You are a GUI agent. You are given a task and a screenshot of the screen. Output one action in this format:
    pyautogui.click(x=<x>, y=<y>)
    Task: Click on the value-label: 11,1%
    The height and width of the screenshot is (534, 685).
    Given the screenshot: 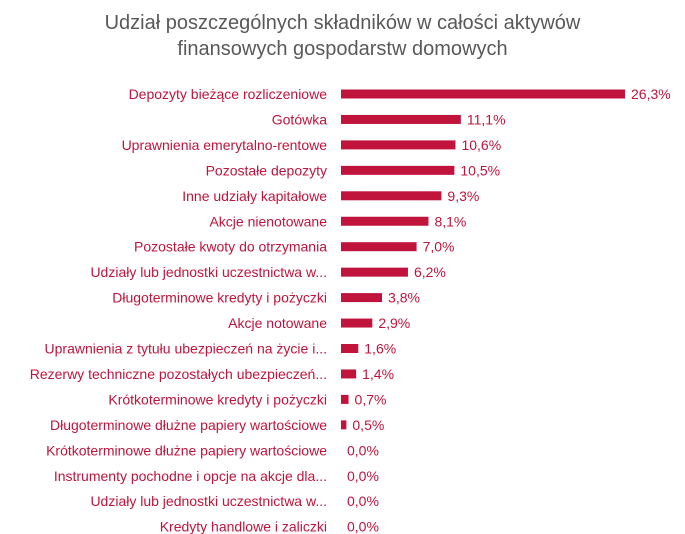 What is the action you would take?
    pyautogui.click(x=486, y=119)
    